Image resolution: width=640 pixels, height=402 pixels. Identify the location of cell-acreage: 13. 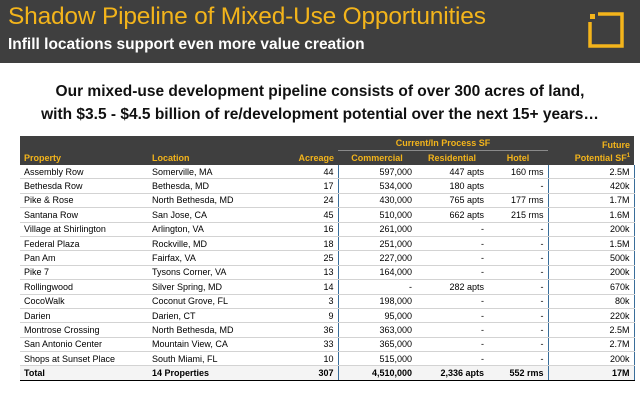
(299, 273).